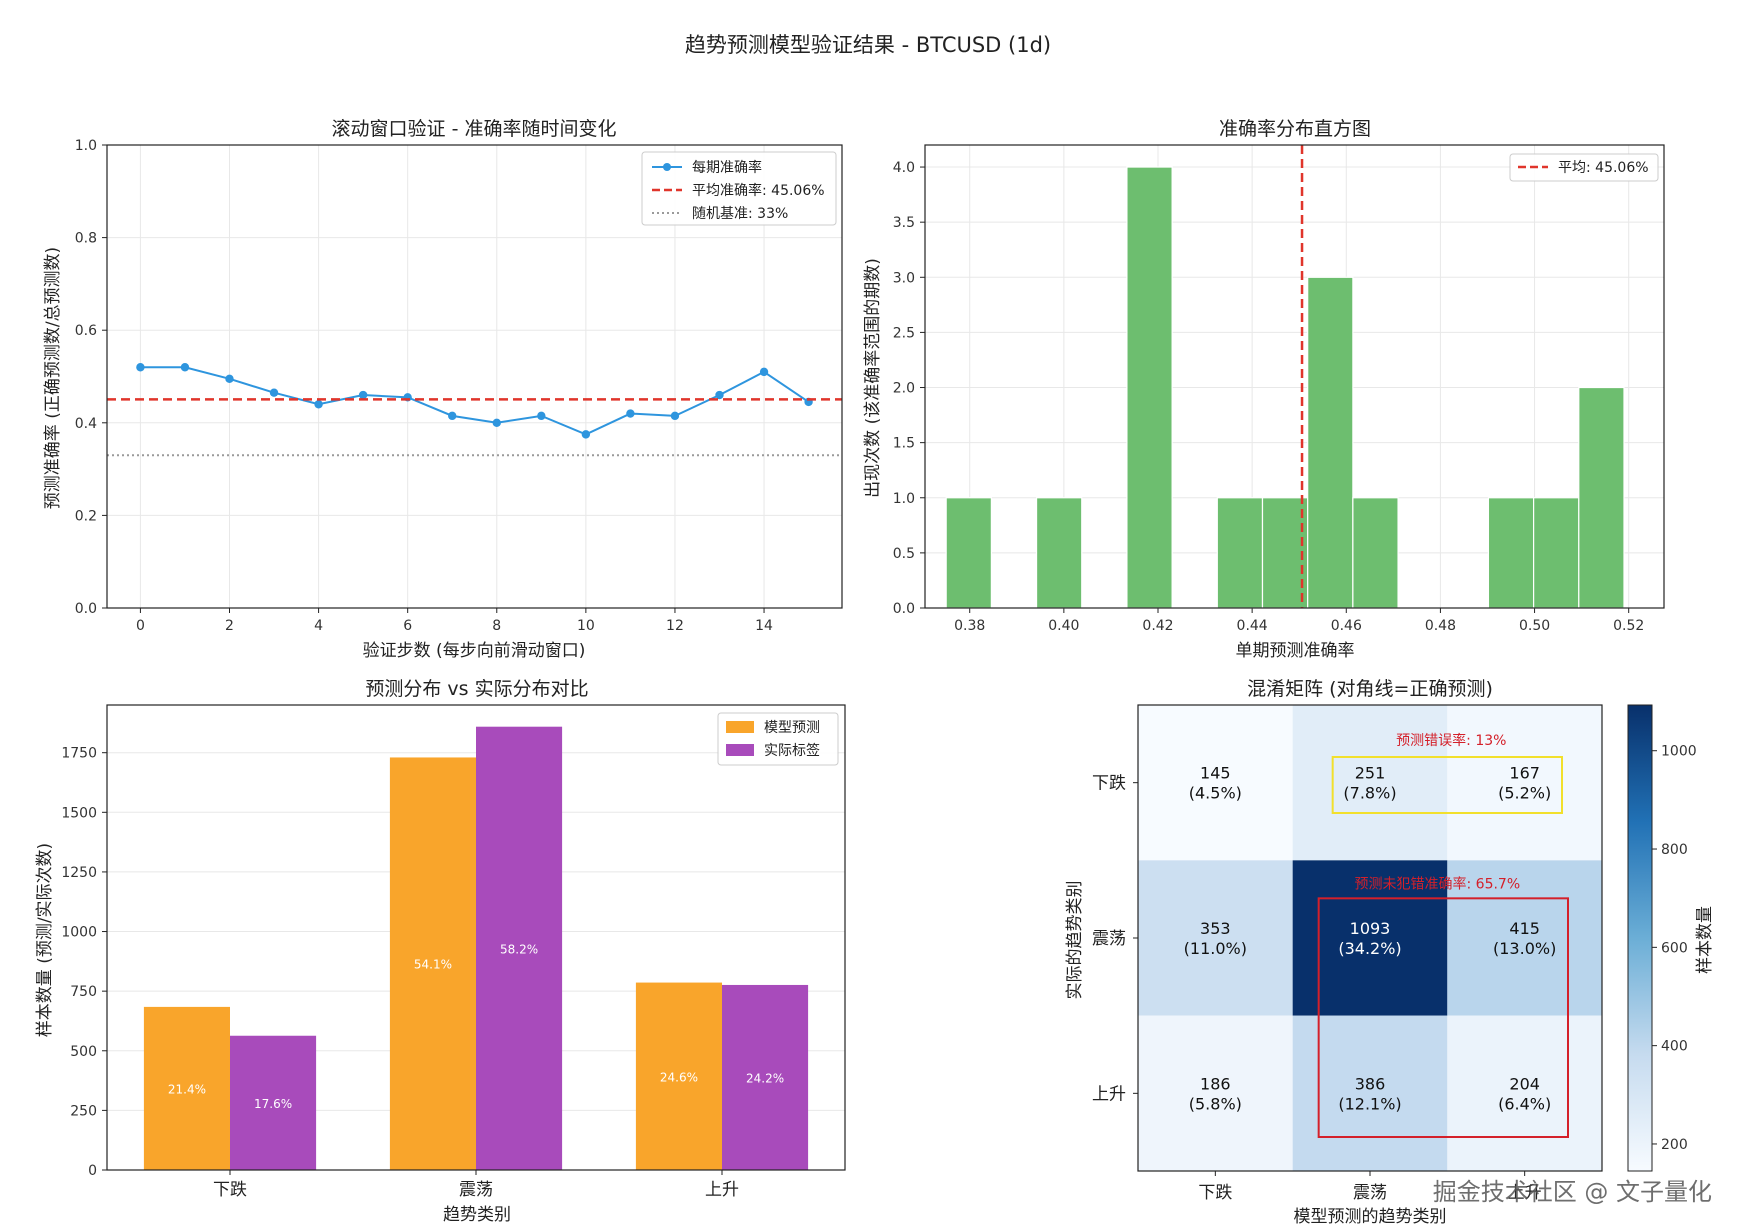 This screenshot has width=1737, height=1232. Describe the element at coordinates (1443, 1017) in the screenshot. I see `accuracy-highlight-box` at that location.